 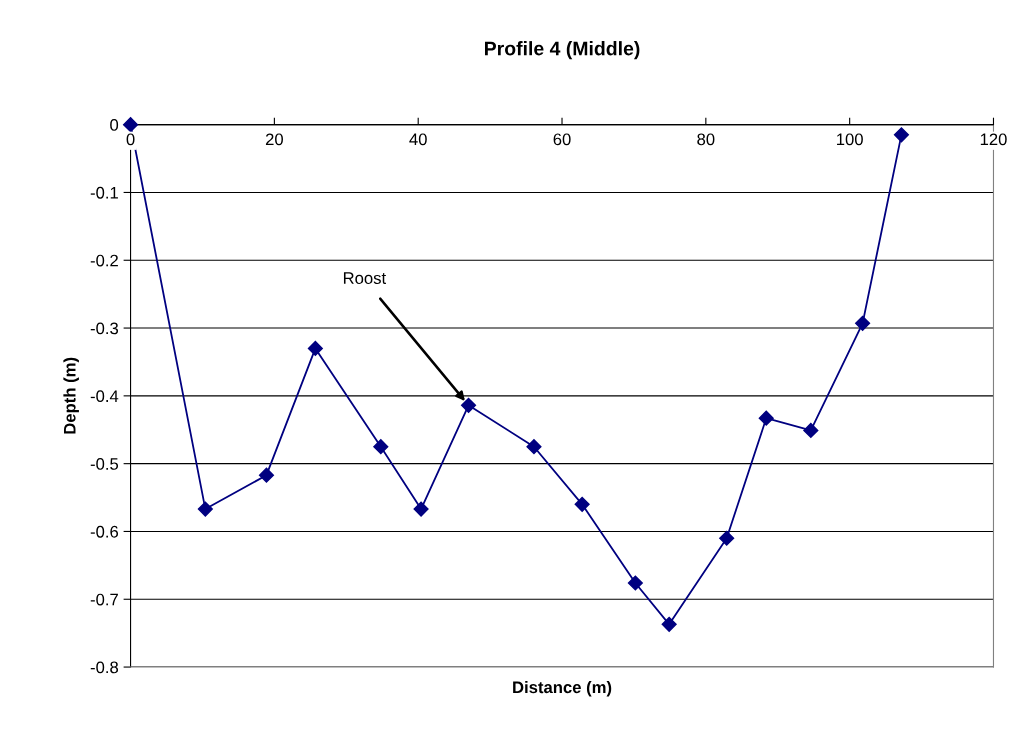 What do you see at coordinates (71, 395) in the screenshot?
I see `y-axis-title: Depth (m)` at bounding box center [71, 395].